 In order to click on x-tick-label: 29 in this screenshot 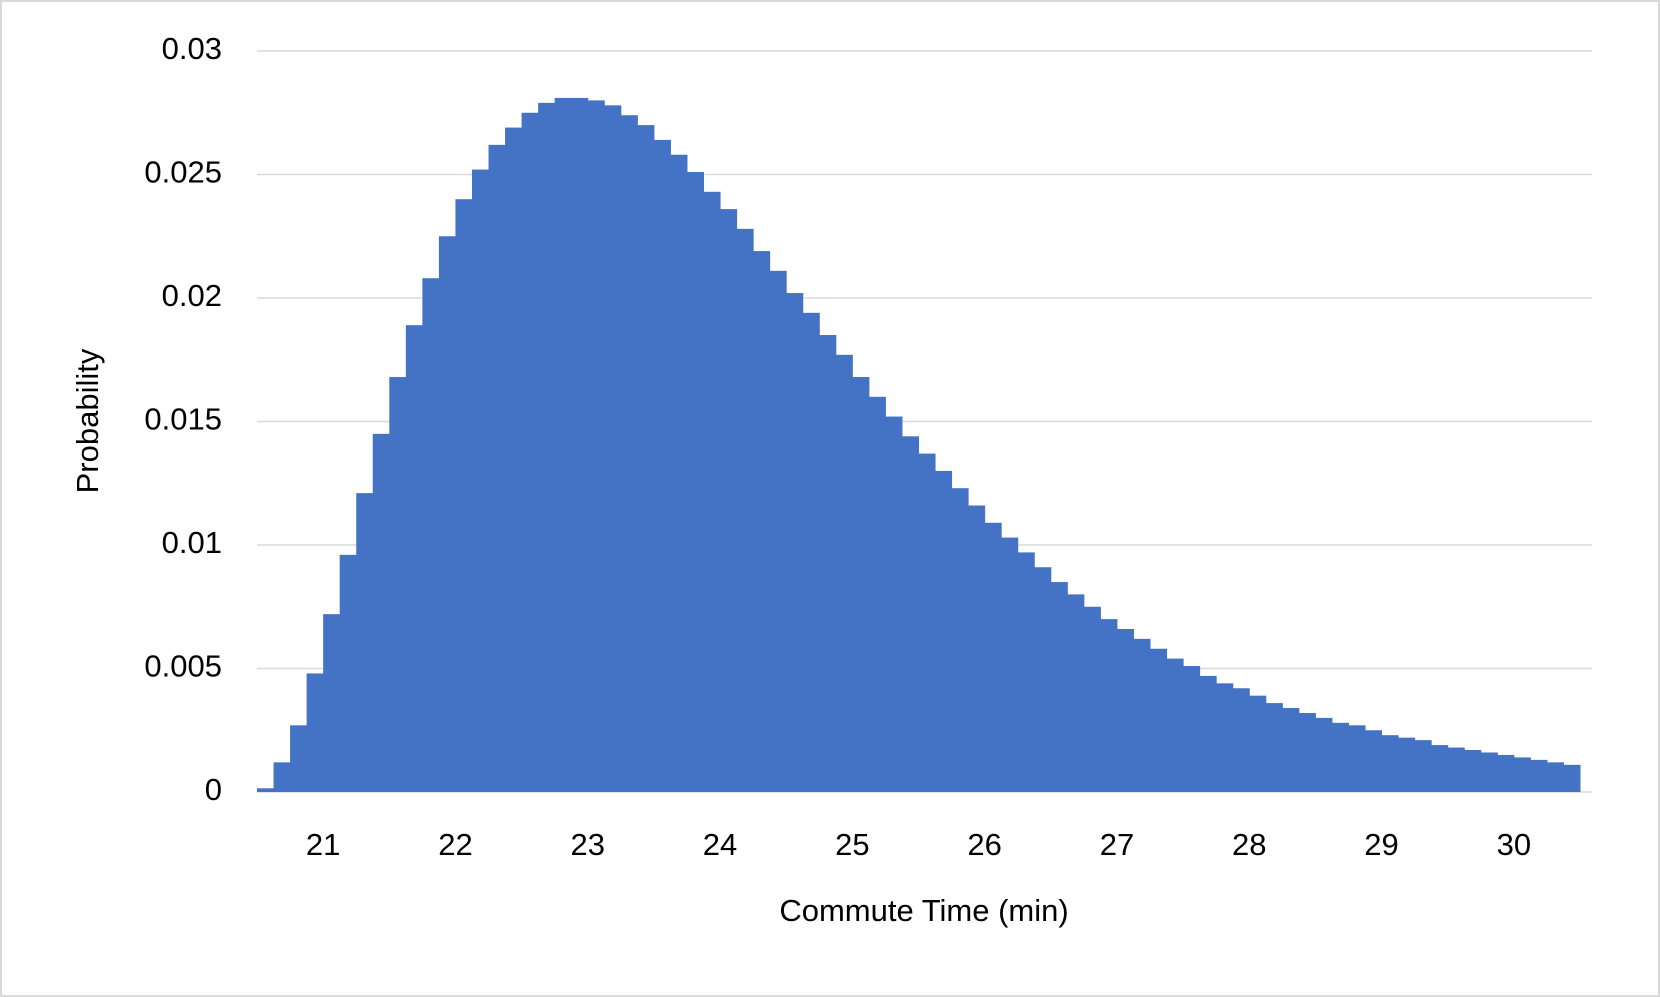, I will do `click(1381, 844)`.